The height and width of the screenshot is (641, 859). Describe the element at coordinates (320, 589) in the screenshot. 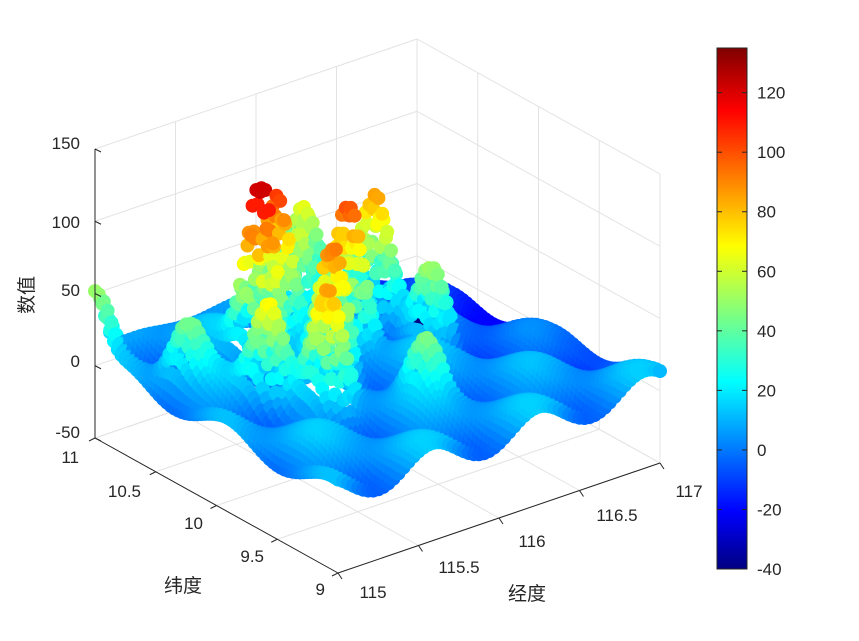

I see `y-tick-label: 9` at that location.